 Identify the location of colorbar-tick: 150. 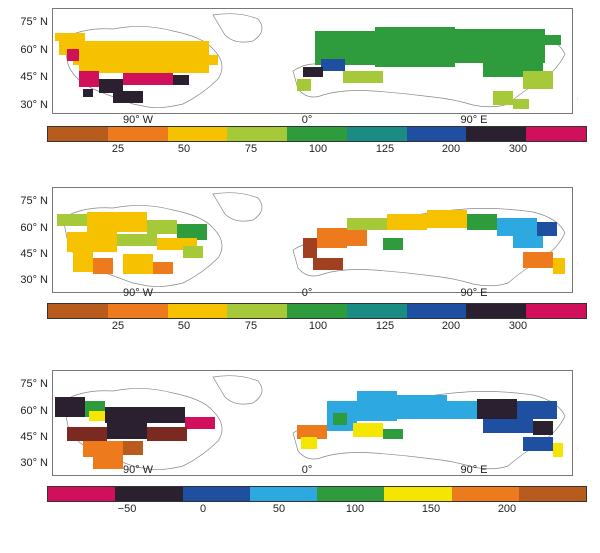
(431, 509).